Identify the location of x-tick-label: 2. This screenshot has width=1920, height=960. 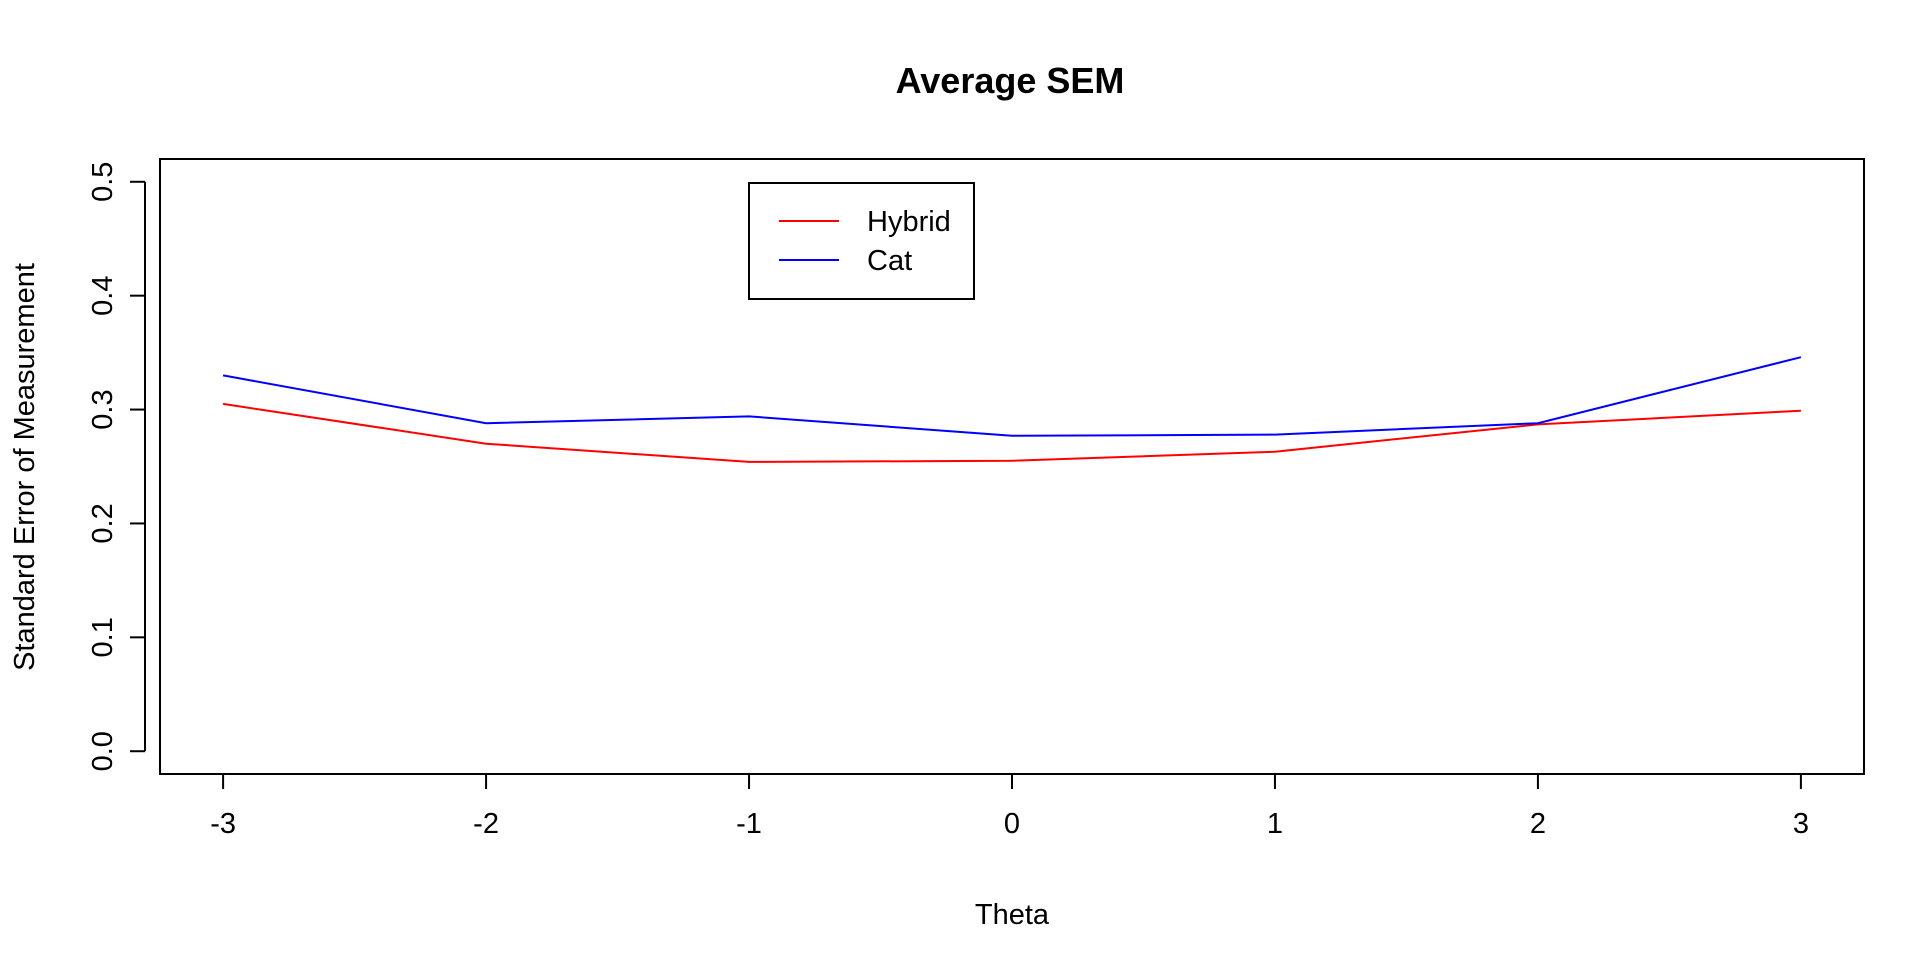
(1538, 824).